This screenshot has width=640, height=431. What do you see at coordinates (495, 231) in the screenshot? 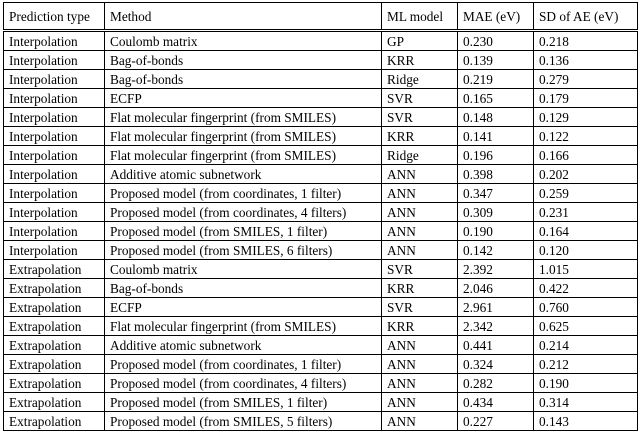
I see `table-cell: 0.190` at bounding box center [495, 231].